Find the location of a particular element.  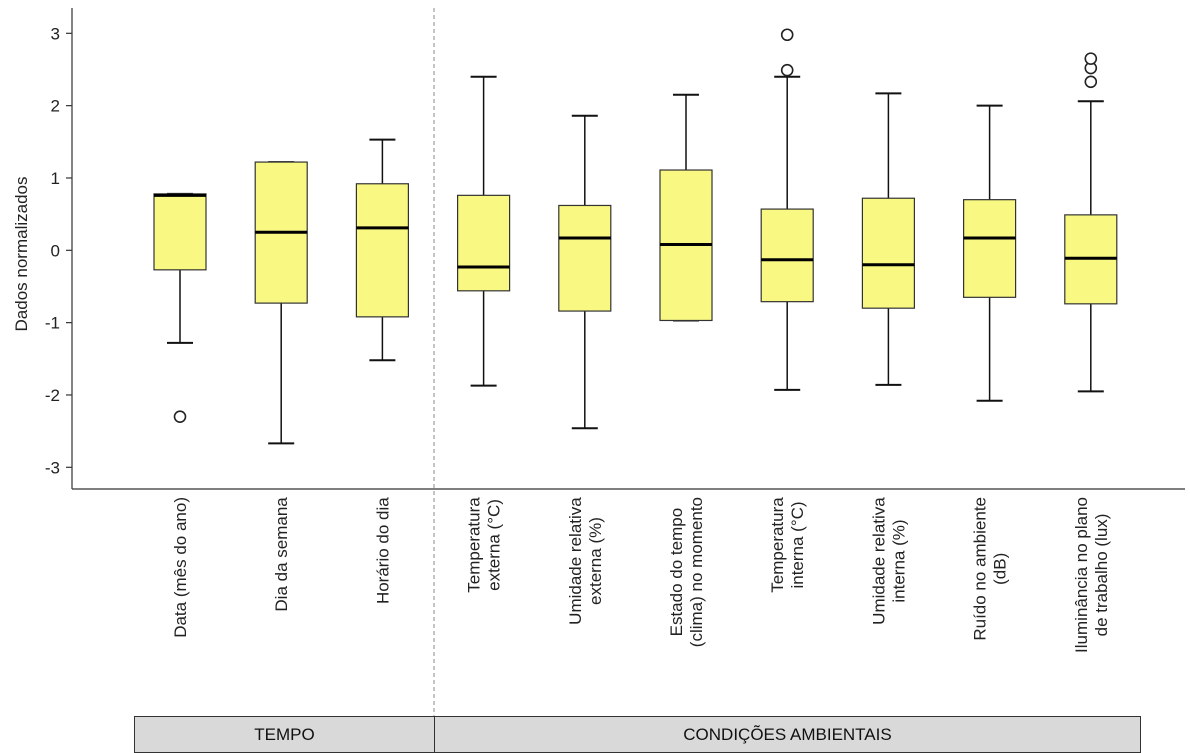

y-tick-label: -1 is located at coordinates (52, 323).